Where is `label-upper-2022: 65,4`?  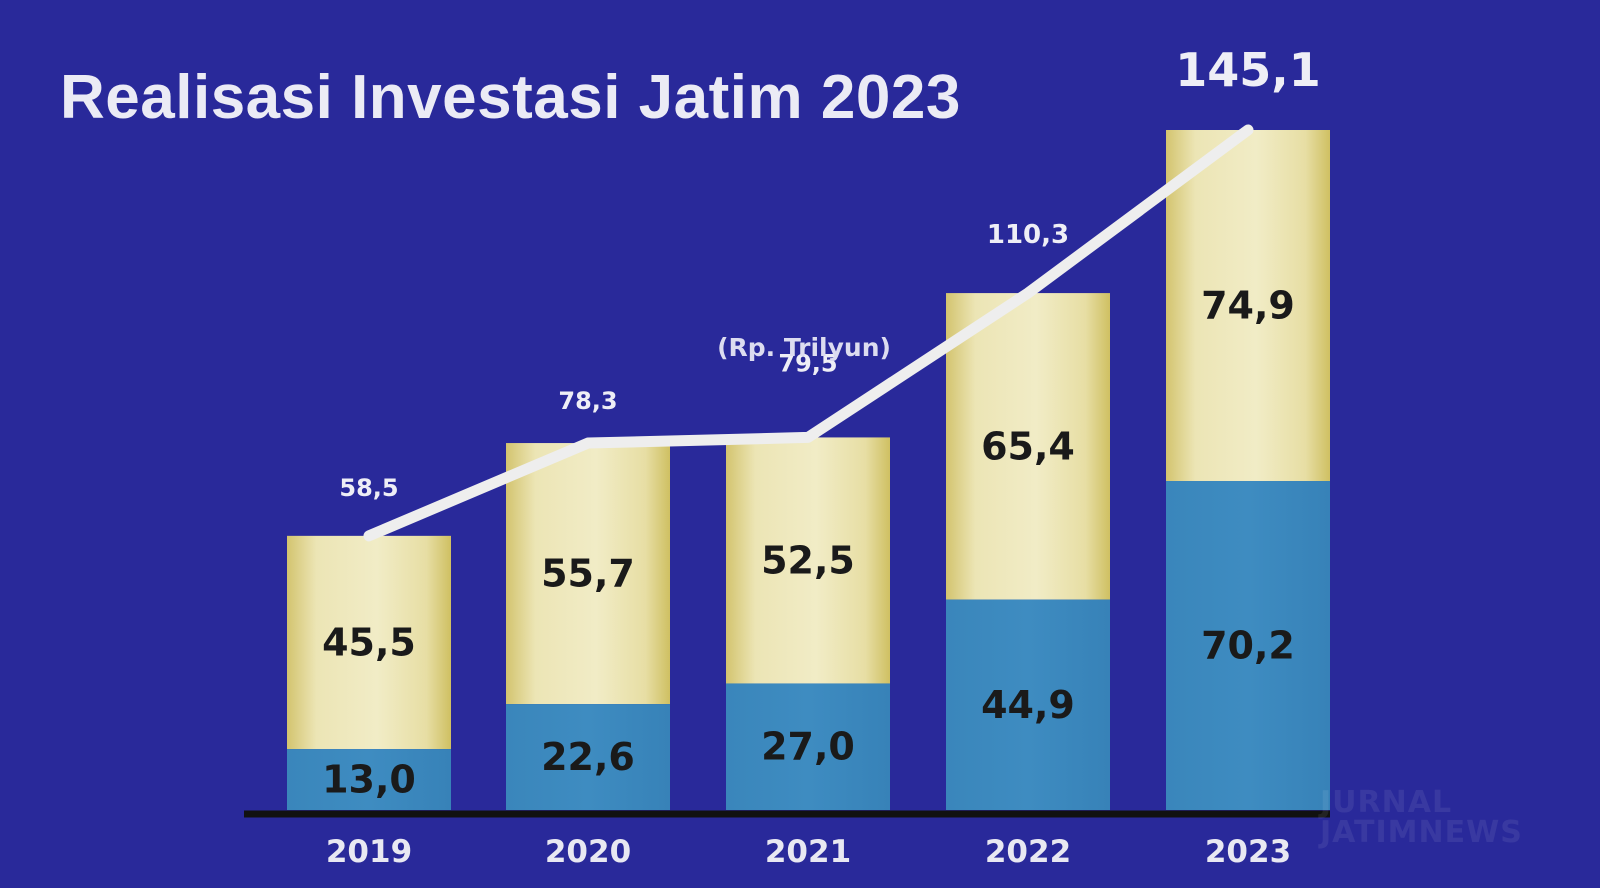 label-upper-2022: 65,4 is located at coordinates (1028, 446).